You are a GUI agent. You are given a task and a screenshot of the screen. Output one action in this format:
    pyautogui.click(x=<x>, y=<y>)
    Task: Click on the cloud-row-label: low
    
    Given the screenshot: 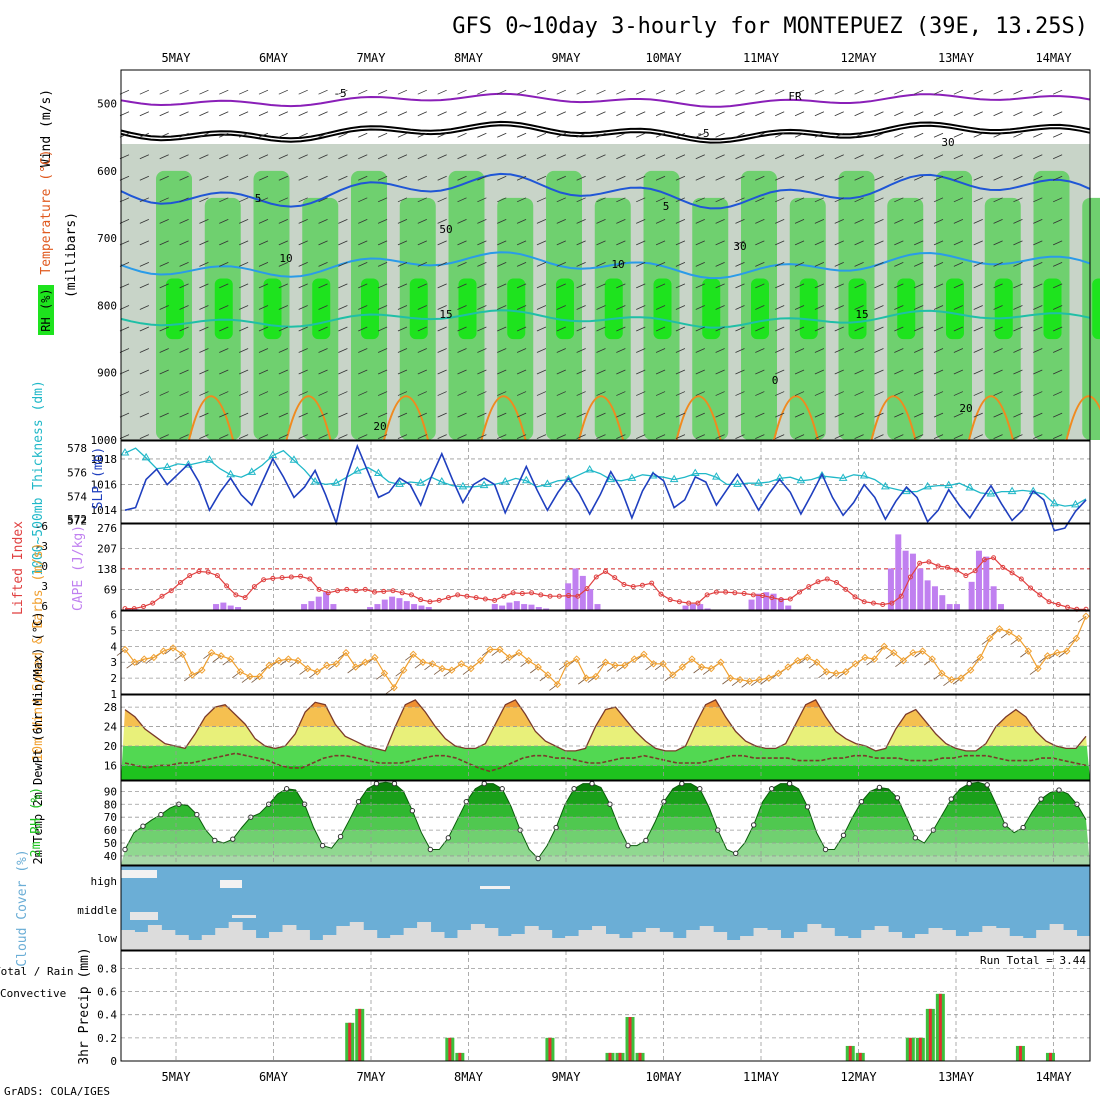 What is the action you would take?
    pyautogui.click(x=107, y=938)
    